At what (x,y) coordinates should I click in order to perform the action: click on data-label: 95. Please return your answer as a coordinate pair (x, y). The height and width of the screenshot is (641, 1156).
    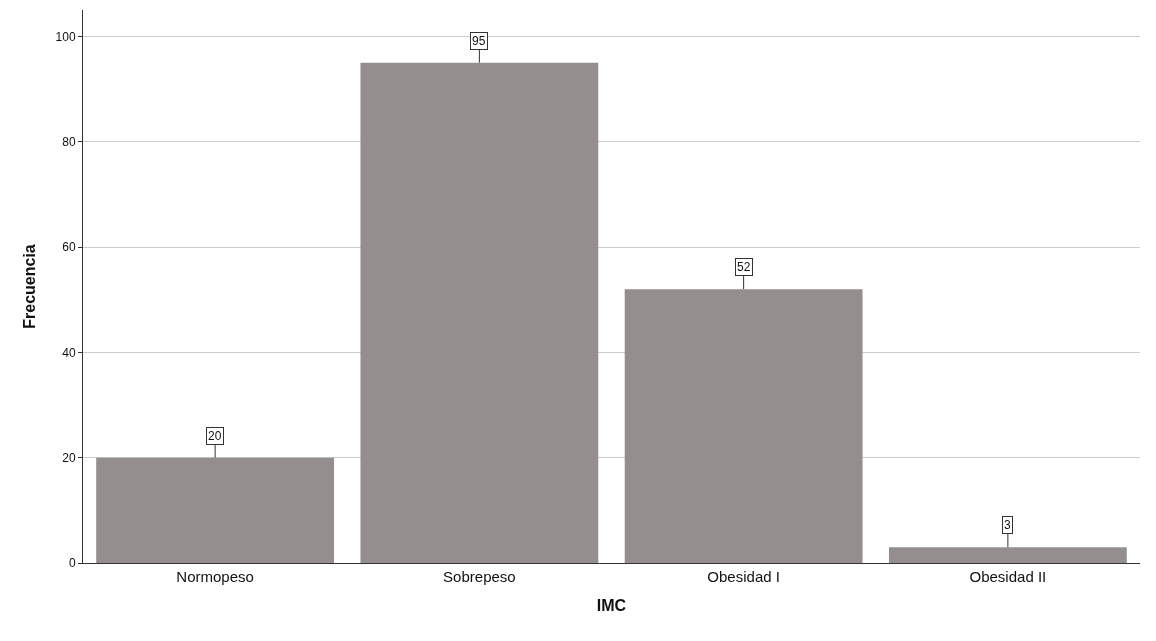
    Looking at the image, I should click on (479, 41).